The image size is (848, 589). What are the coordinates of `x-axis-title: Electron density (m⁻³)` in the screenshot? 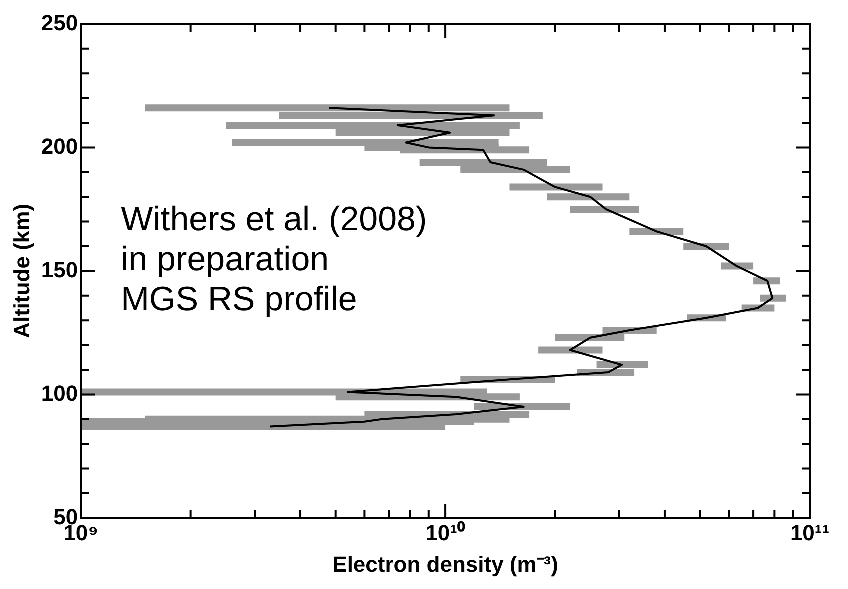 It's located at (445, 564).